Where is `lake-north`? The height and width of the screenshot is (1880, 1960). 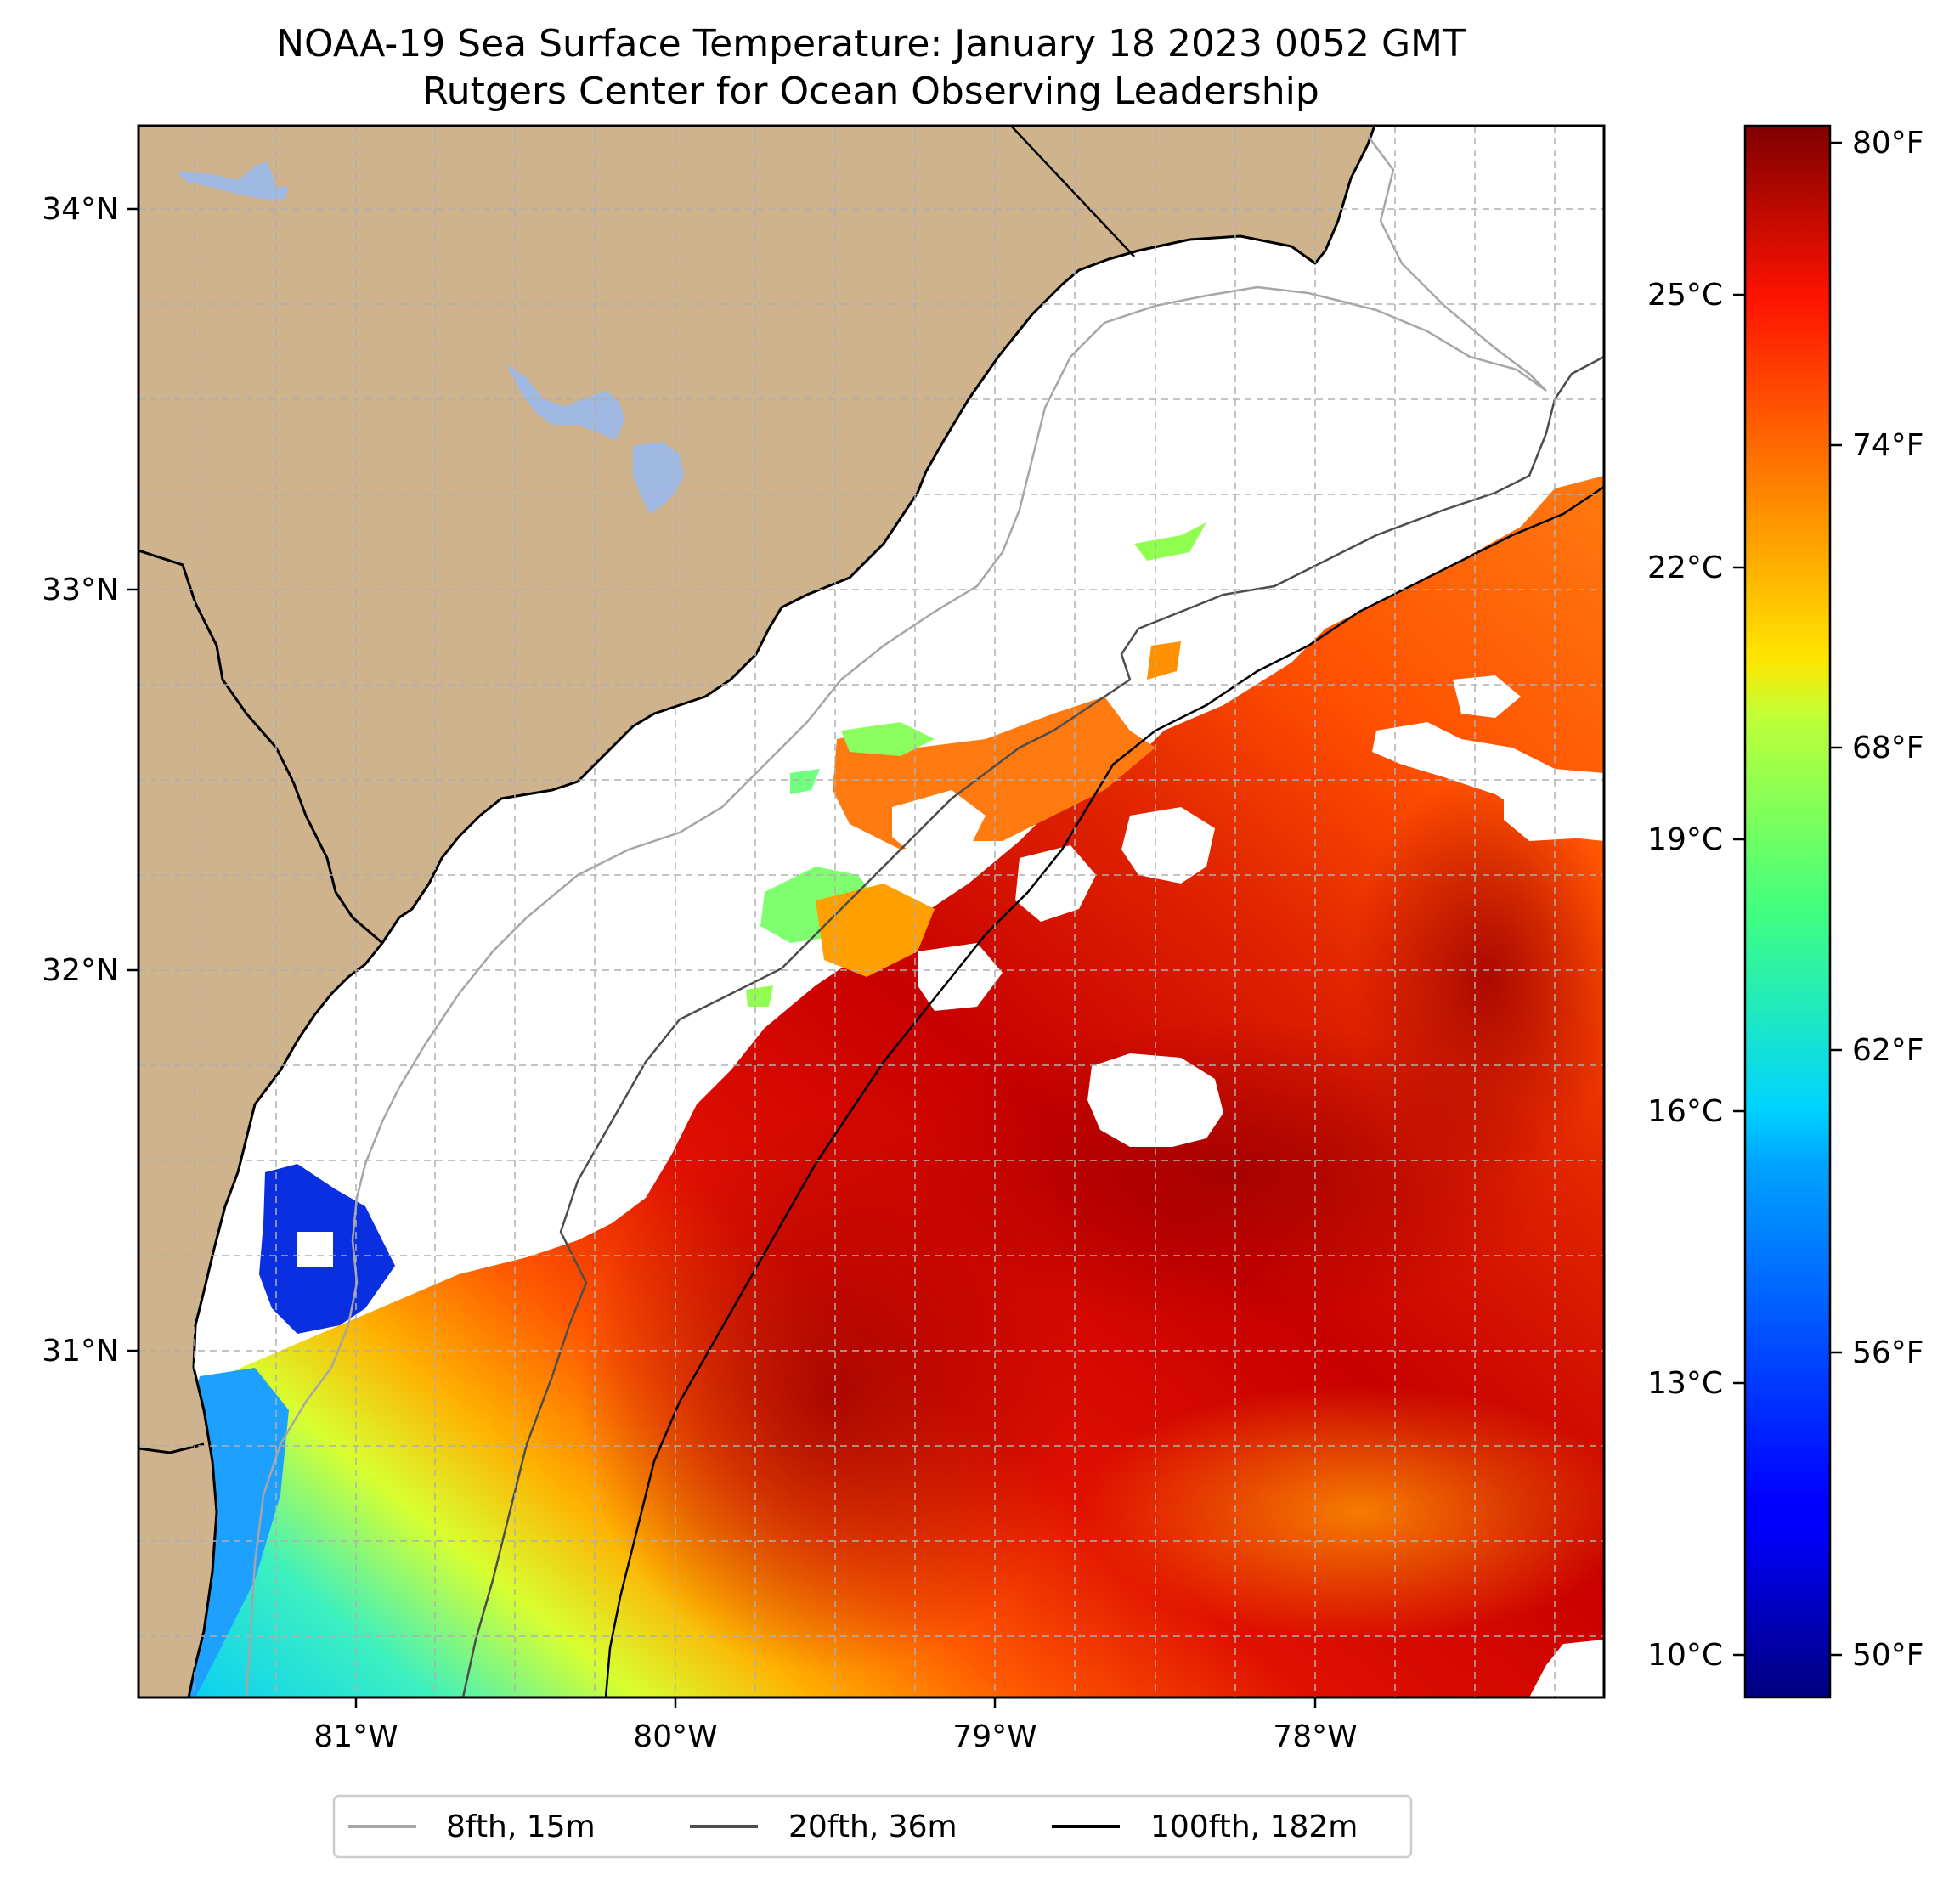
lake-north is located at coordinates (233, 181).